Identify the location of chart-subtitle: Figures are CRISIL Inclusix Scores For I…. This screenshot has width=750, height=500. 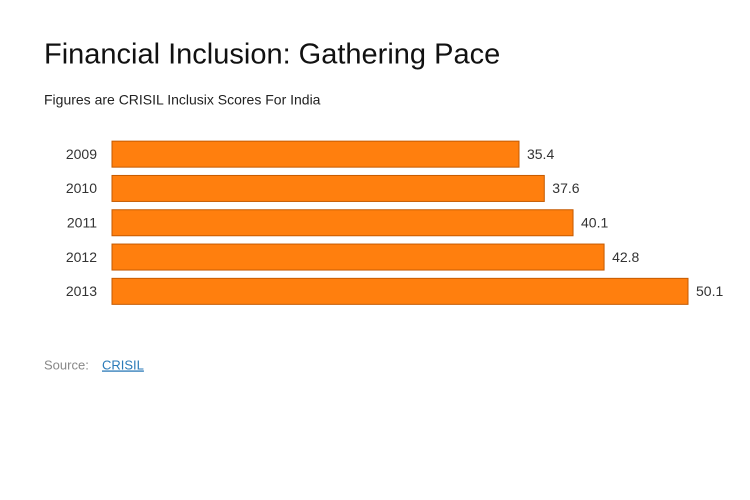
(182, 100).